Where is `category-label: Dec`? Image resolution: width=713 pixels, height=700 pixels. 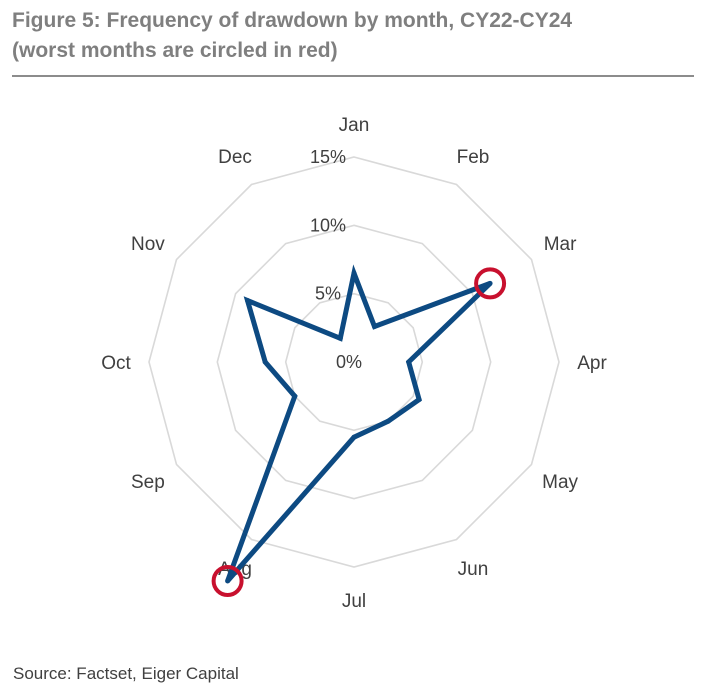 category-label: Dec is located at coordinates (235, 157).